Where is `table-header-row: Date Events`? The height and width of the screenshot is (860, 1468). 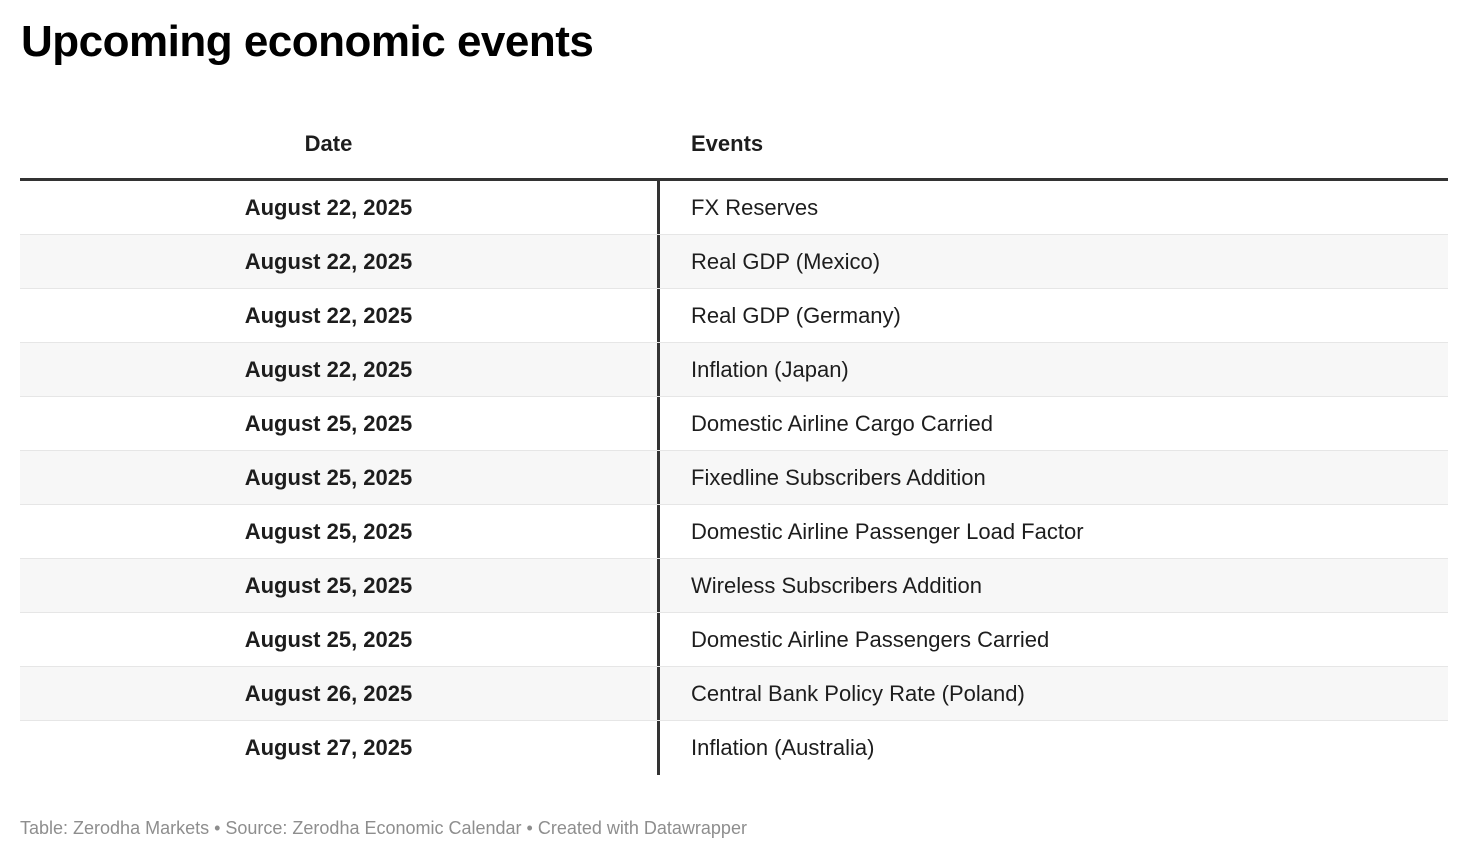
table-header-row: Date Events is located at coordinates (734, 156).